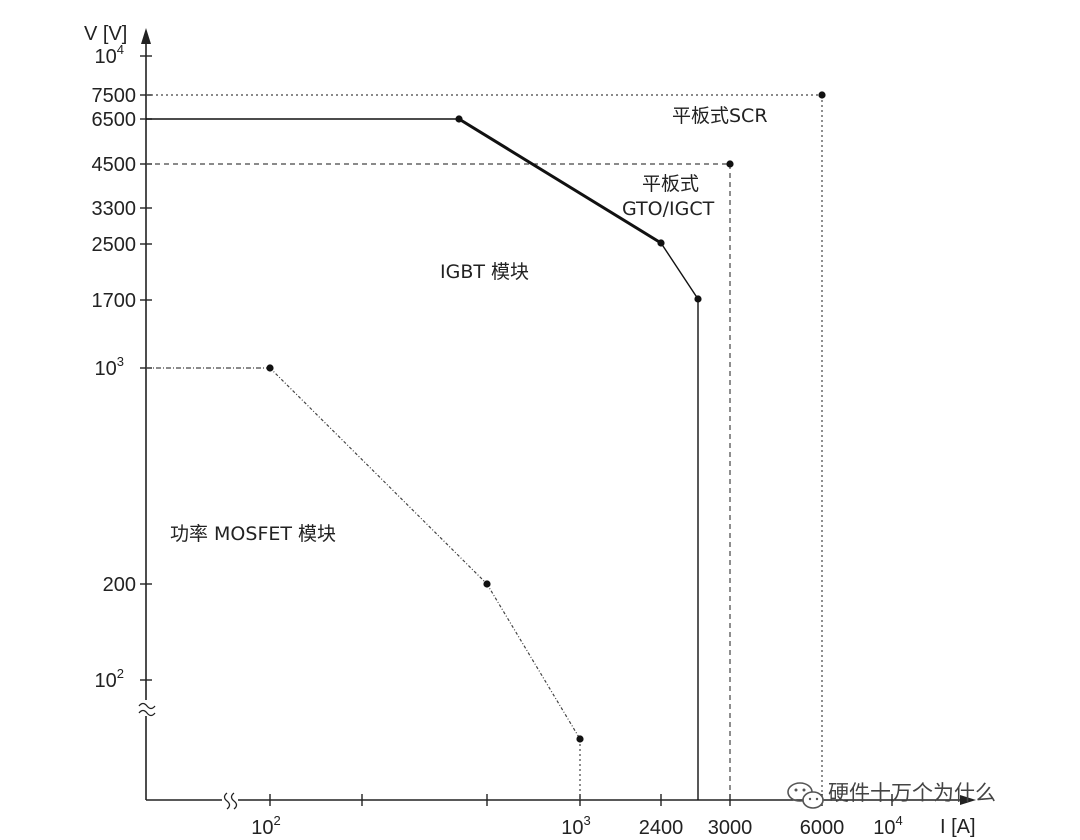 The height and width of the screenshot is (840, 1080). Describe the element at coordinates (114, 209) in the screenshot. I see `tick-label: 3300` at that location.